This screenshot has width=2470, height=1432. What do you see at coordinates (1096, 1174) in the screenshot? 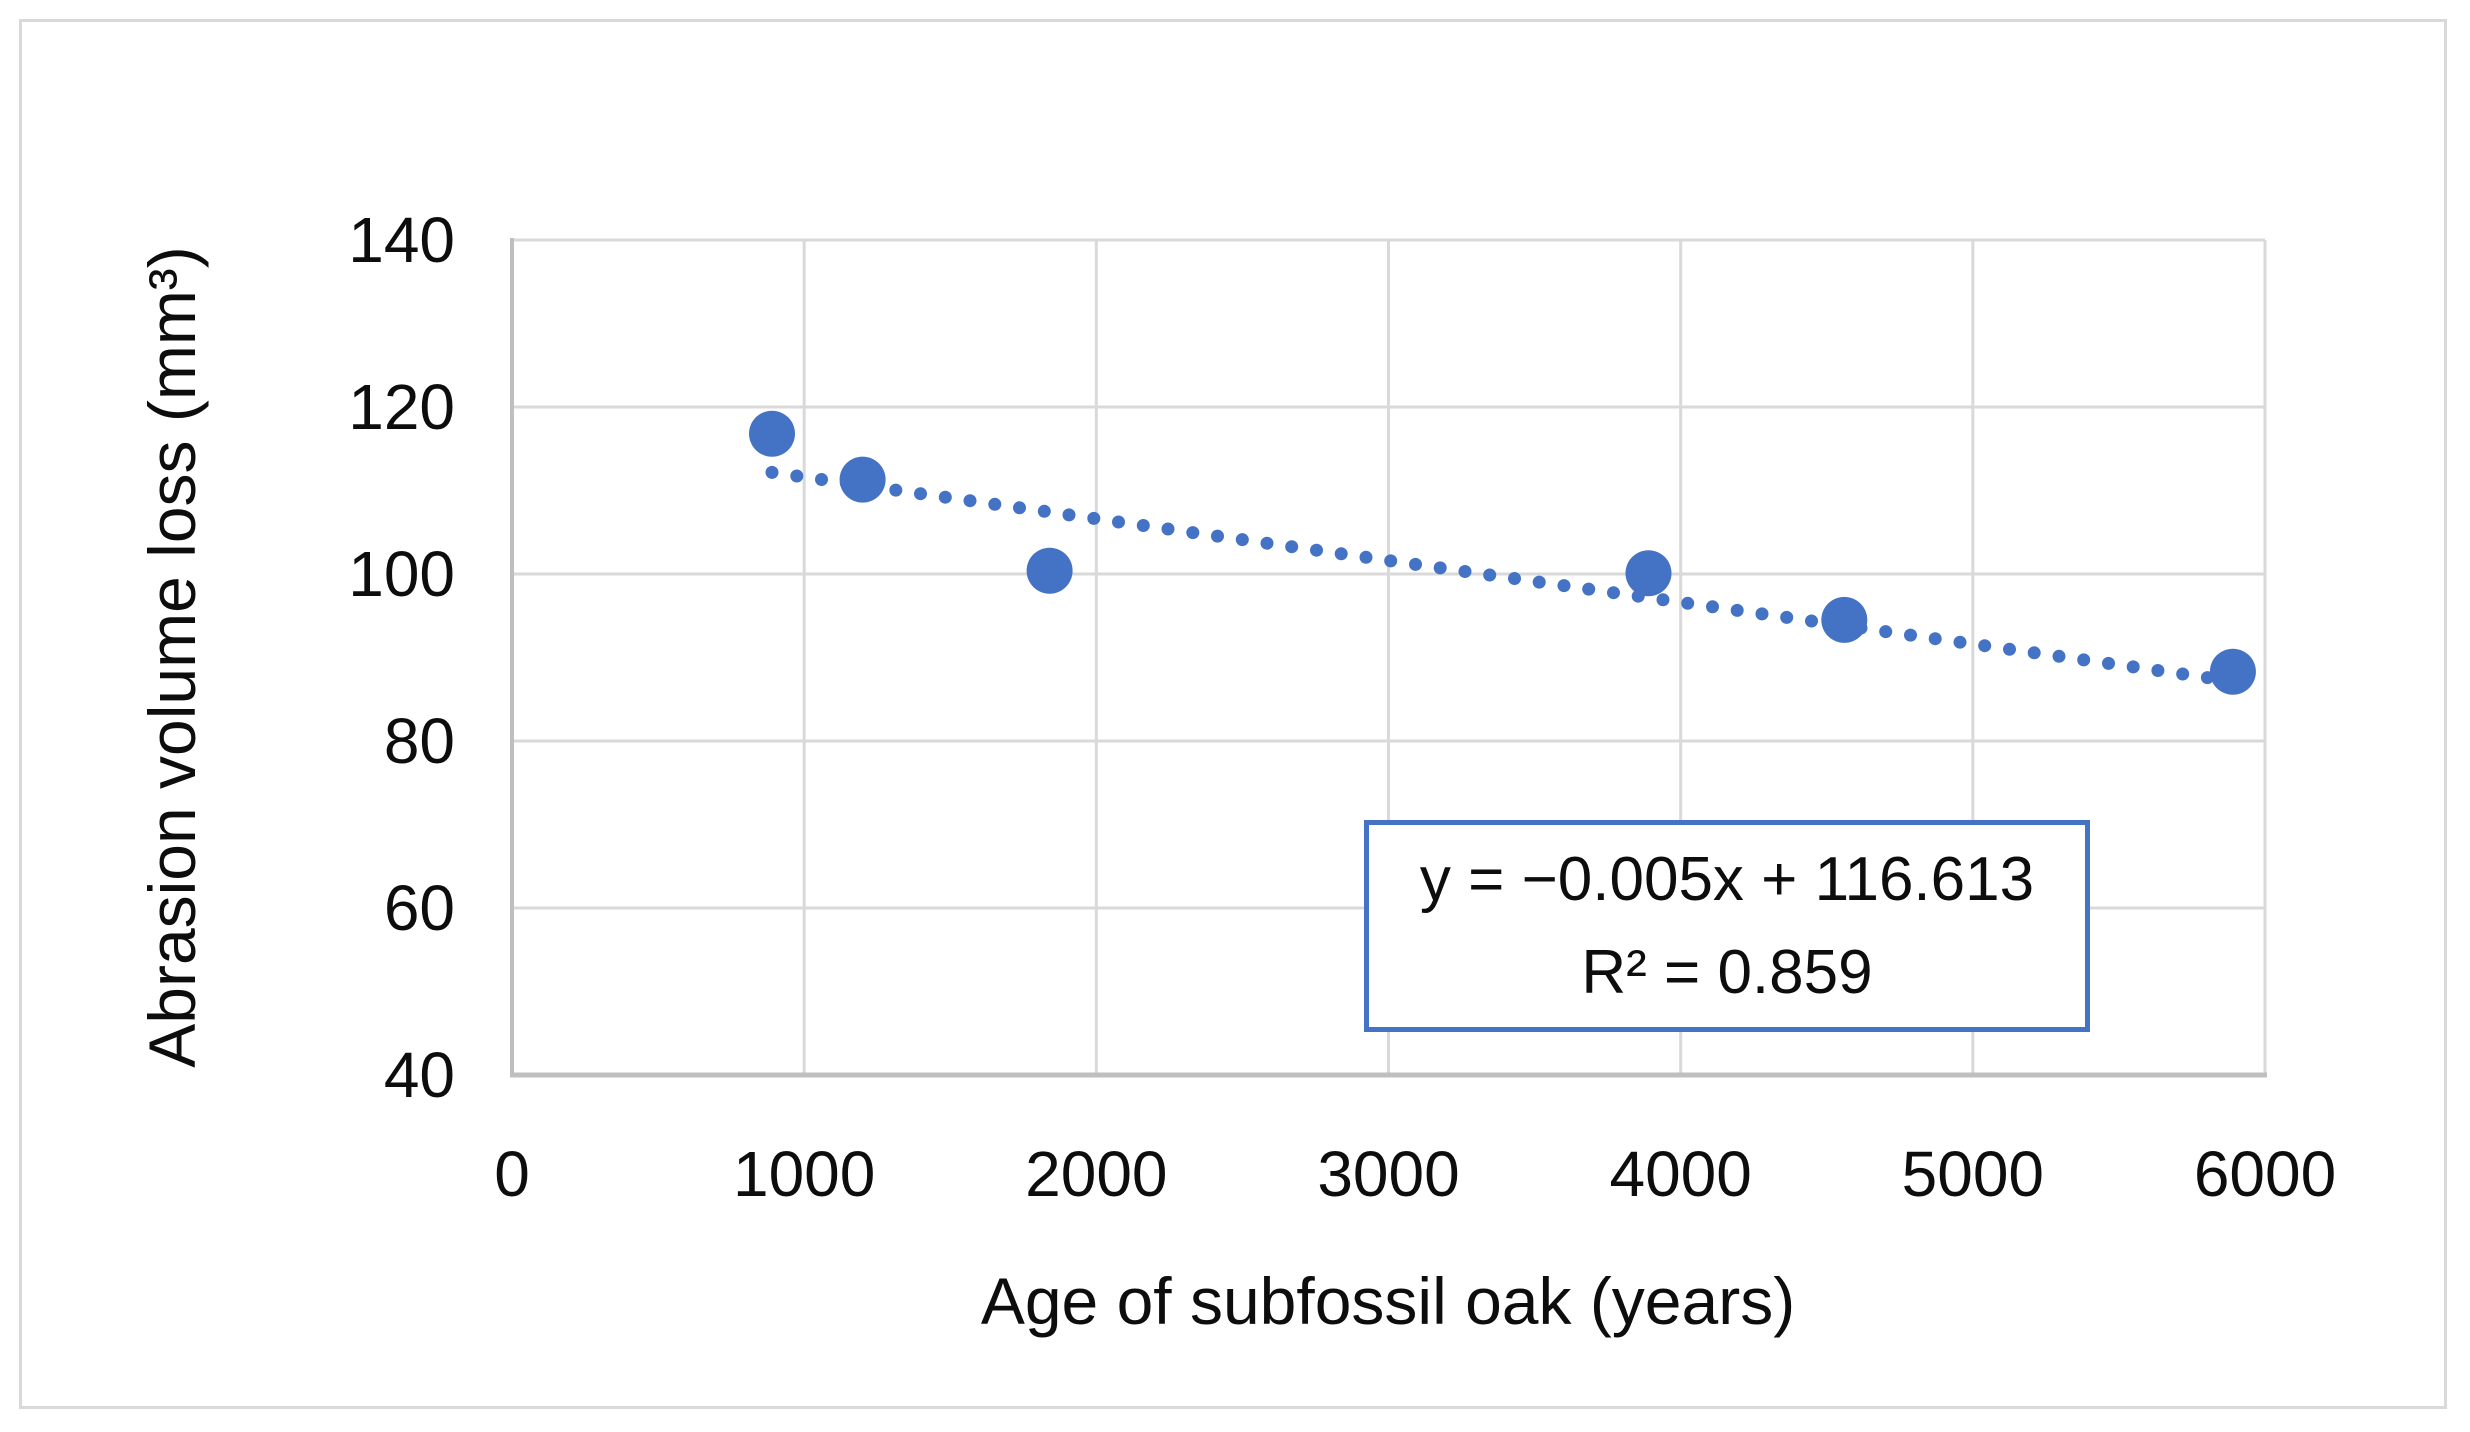
I see `x-tick-label-2000: 2000` at bounding box center [1096, 1174].